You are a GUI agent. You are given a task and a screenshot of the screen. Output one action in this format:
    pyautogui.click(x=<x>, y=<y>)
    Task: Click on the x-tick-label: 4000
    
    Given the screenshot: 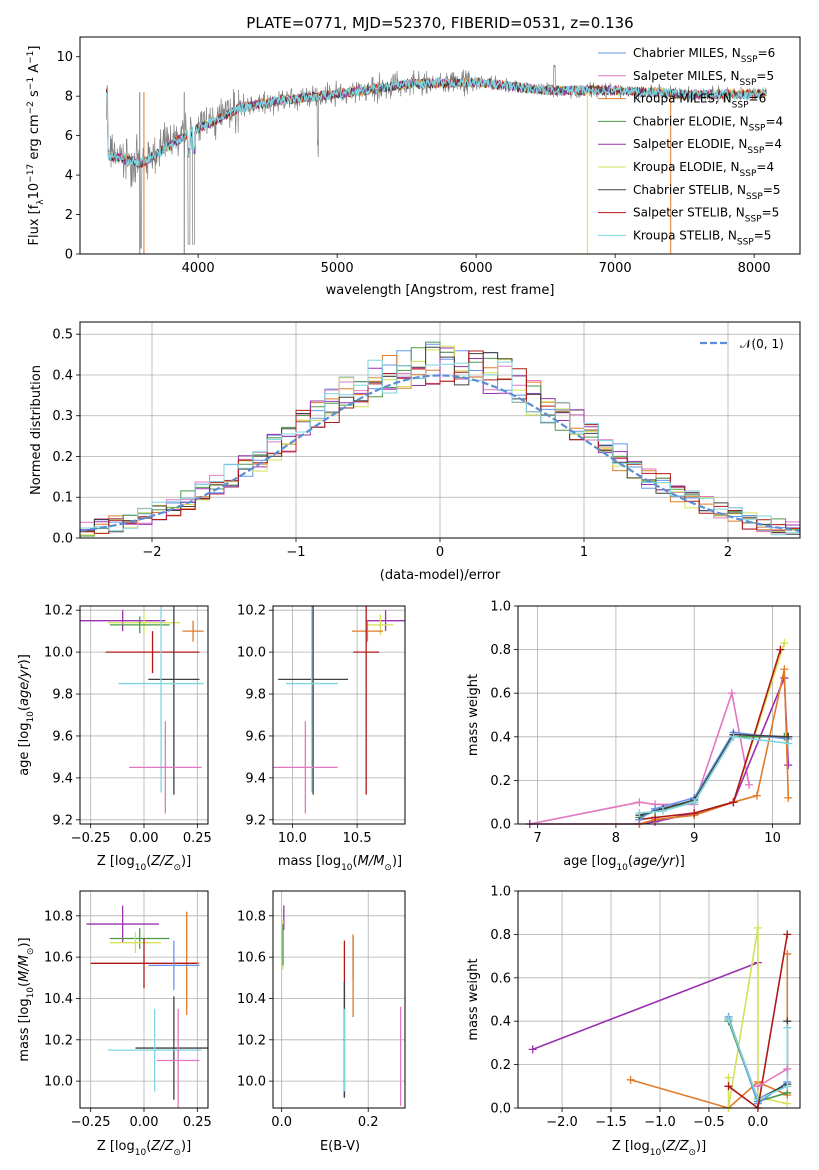 What is the action you would take?
    pyautogui.click(x=198, y=268)
    